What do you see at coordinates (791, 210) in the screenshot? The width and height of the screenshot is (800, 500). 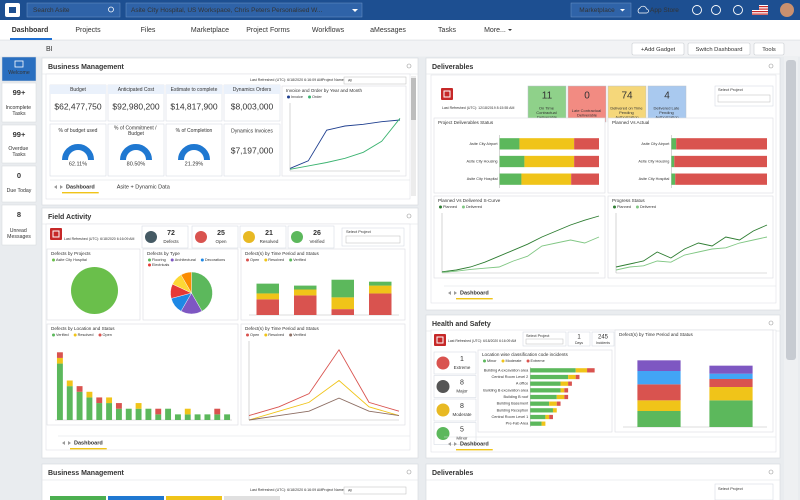 I see `page-scroll-thumb` at bounding box center [791, 210].